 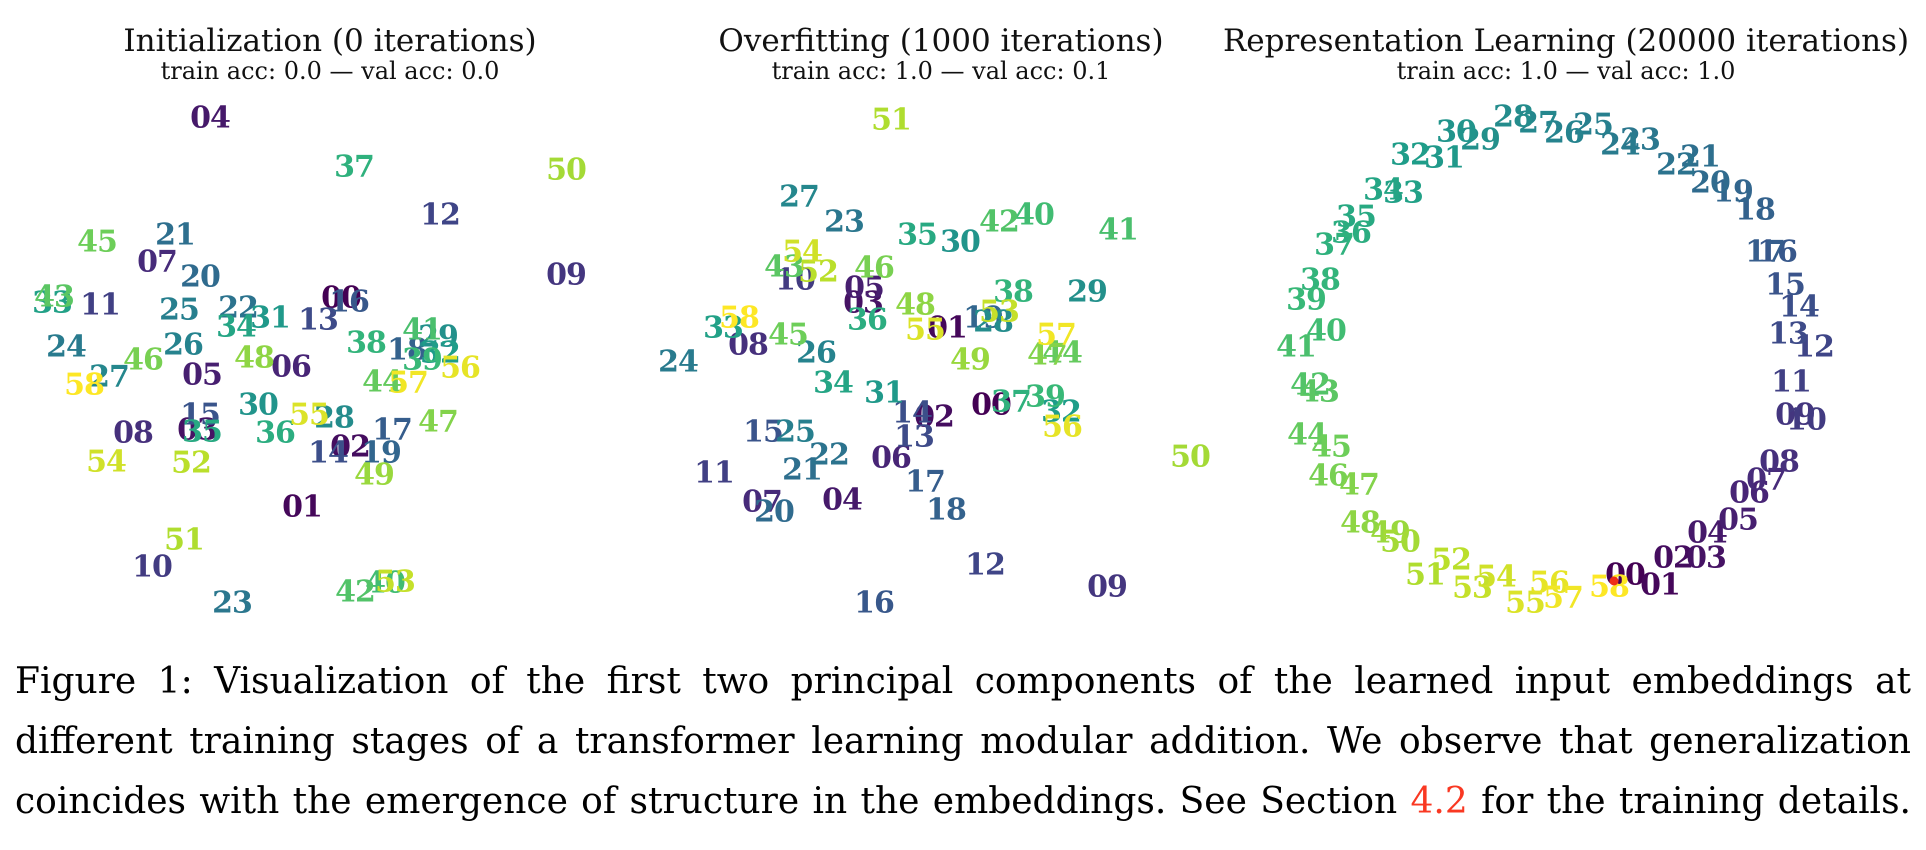 What do you see at coordinates (1296, 347) in the screenshot?
I see `embedding-label-p3-41: 41` at bounding box center [1296, 347].